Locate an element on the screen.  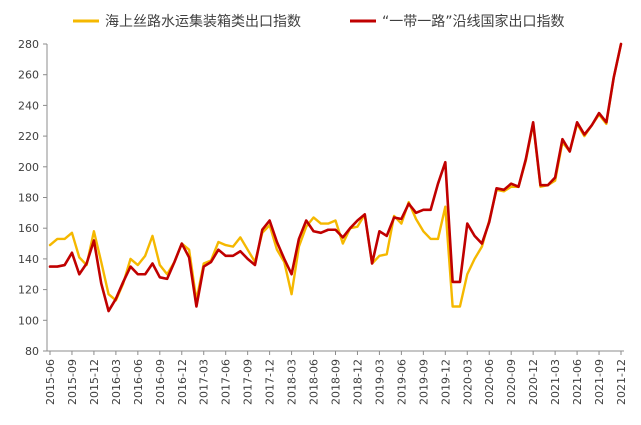
x-tick-label: 2018-06 is located at coordinates (314, 382).